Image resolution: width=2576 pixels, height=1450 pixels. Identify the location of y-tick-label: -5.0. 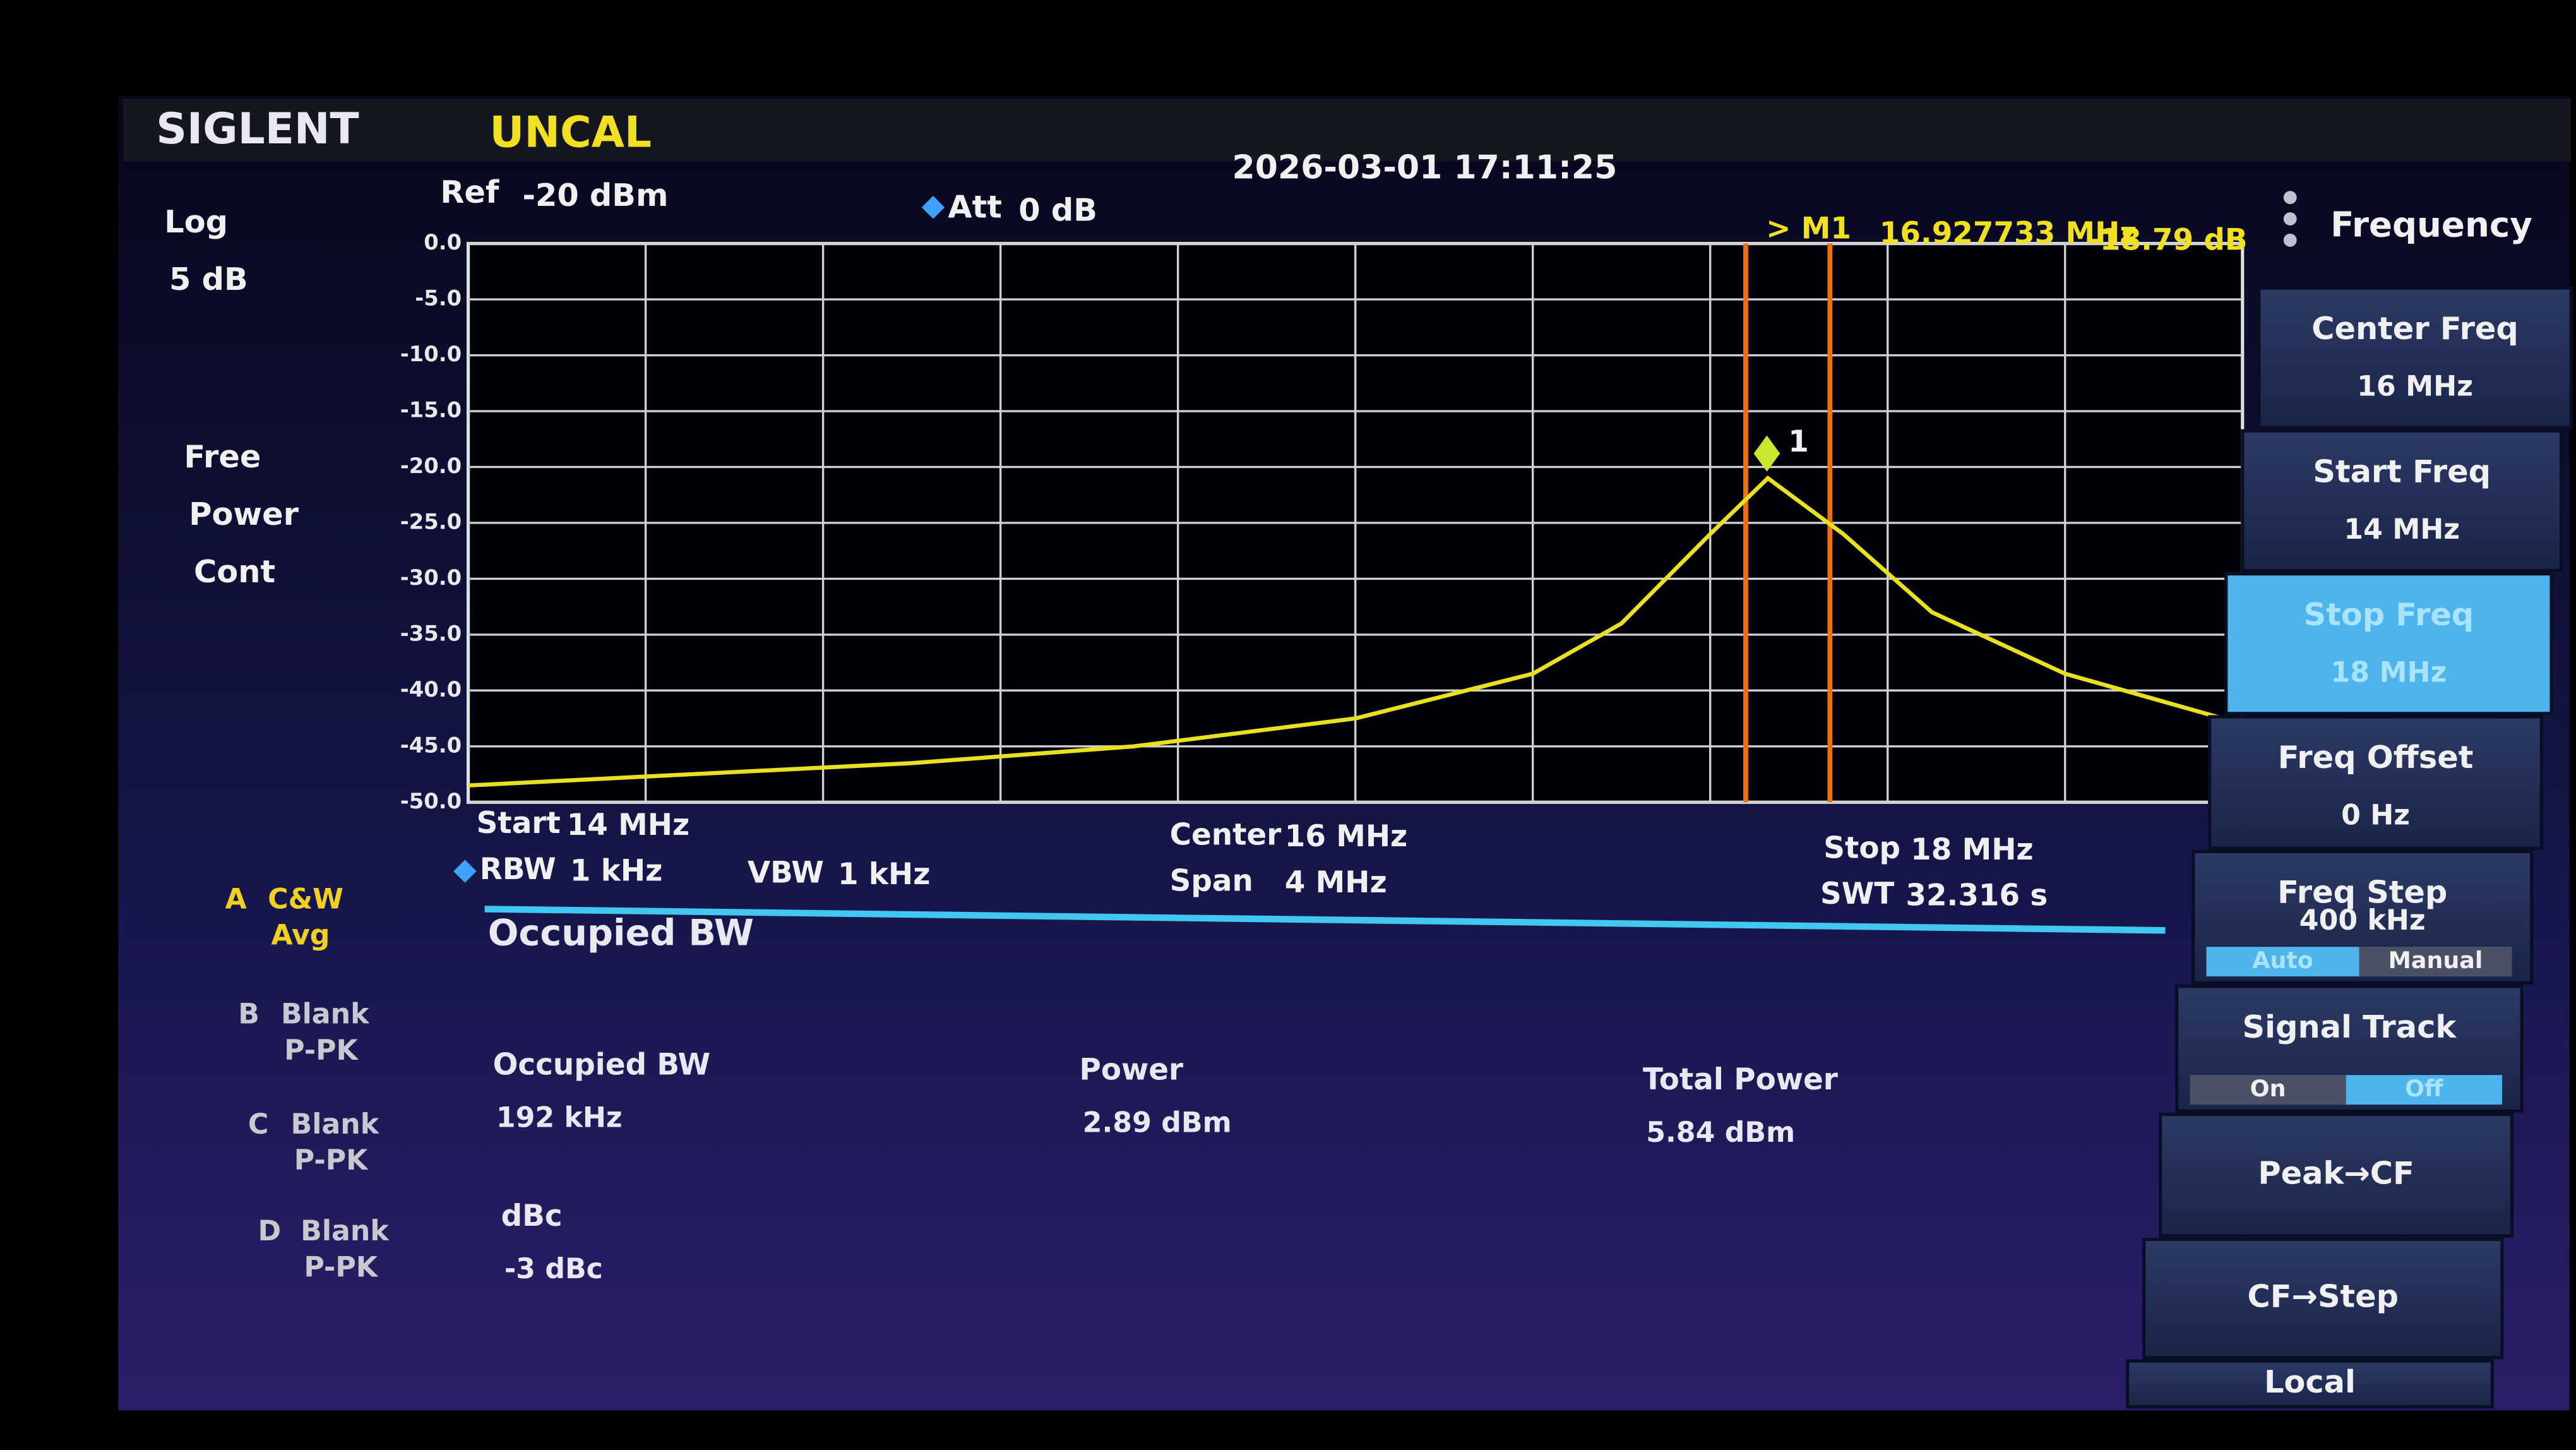
(438, 298).